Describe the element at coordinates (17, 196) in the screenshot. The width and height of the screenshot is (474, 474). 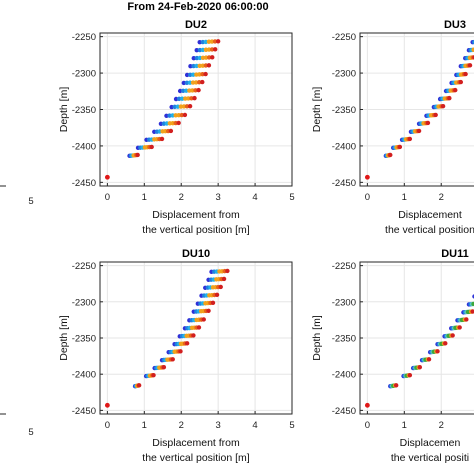
I see `left-stub-top: 5` at that location.